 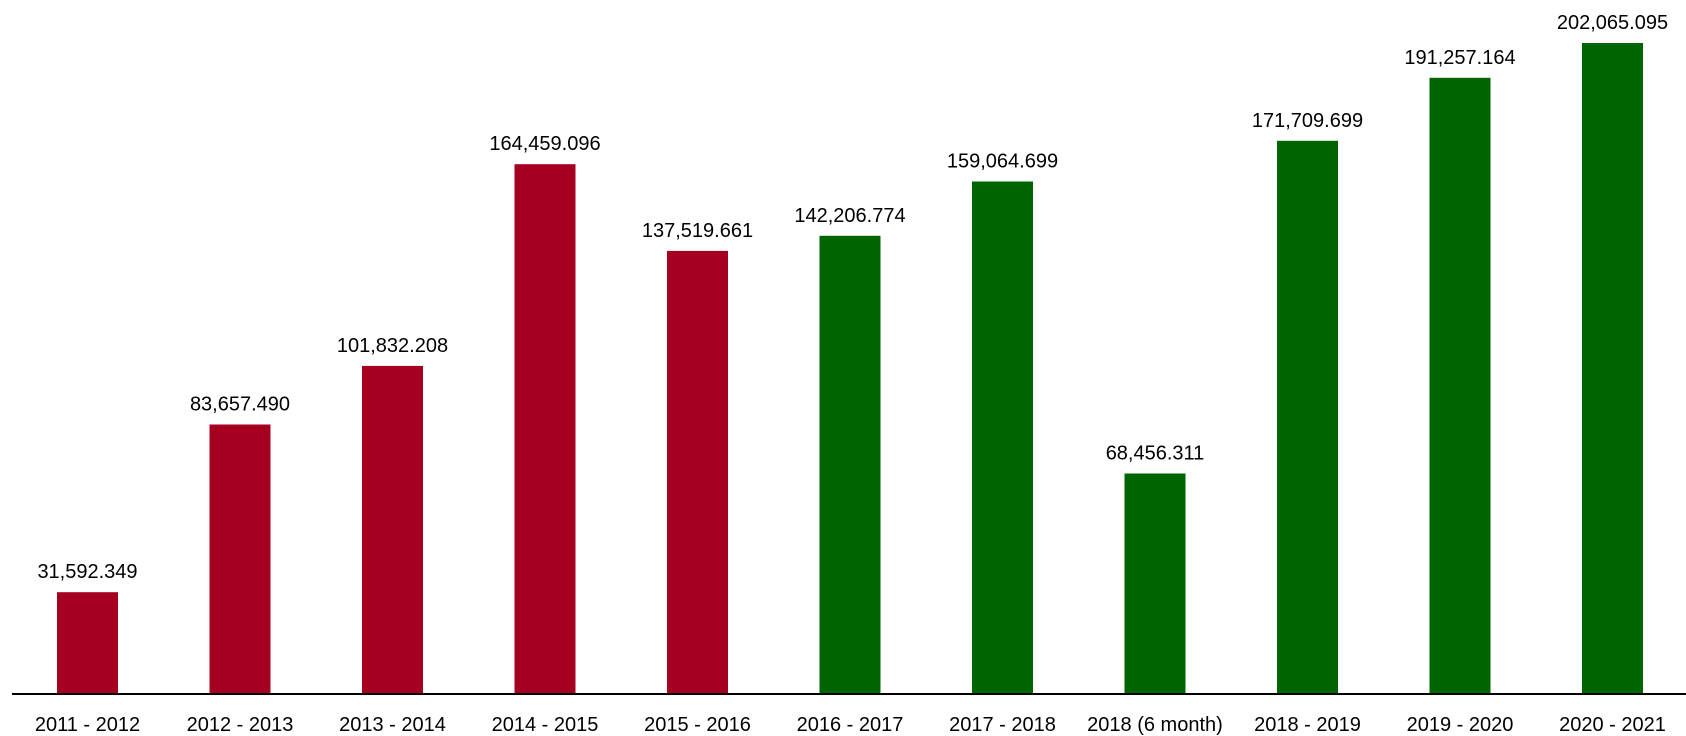 What do you see at coordinates (1612, 725) in the screenshot?
I see `x-tick-label-10: 2020 - 2021` at bounding box center [1612, 725].